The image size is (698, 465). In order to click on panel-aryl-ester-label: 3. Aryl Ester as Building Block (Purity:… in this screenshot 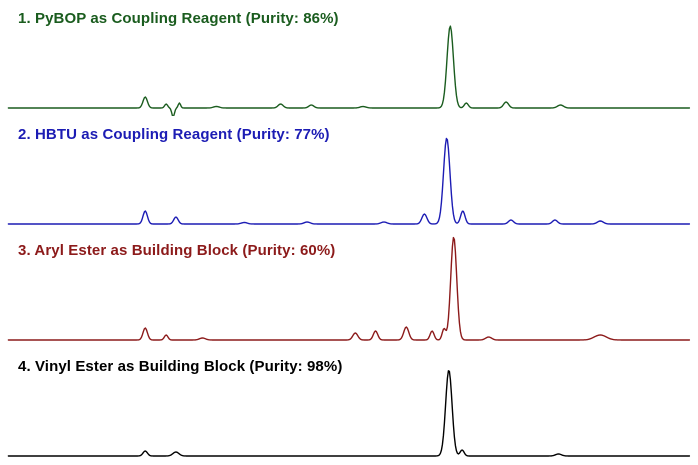, I will do `click(177, 250)`.